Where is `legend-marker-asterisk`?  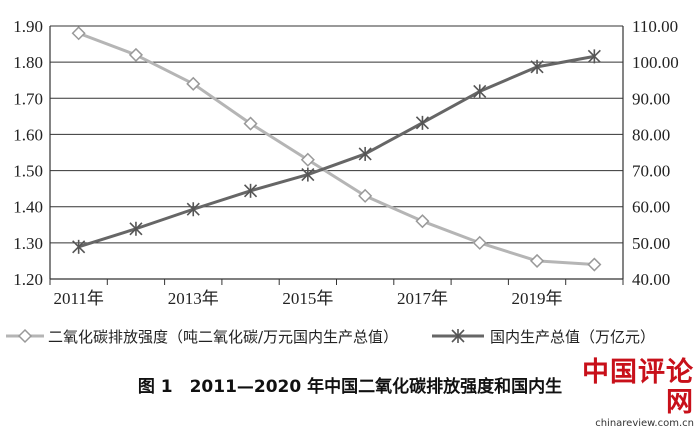 legend-marker-asterisk is located at coordinates (458, 336).